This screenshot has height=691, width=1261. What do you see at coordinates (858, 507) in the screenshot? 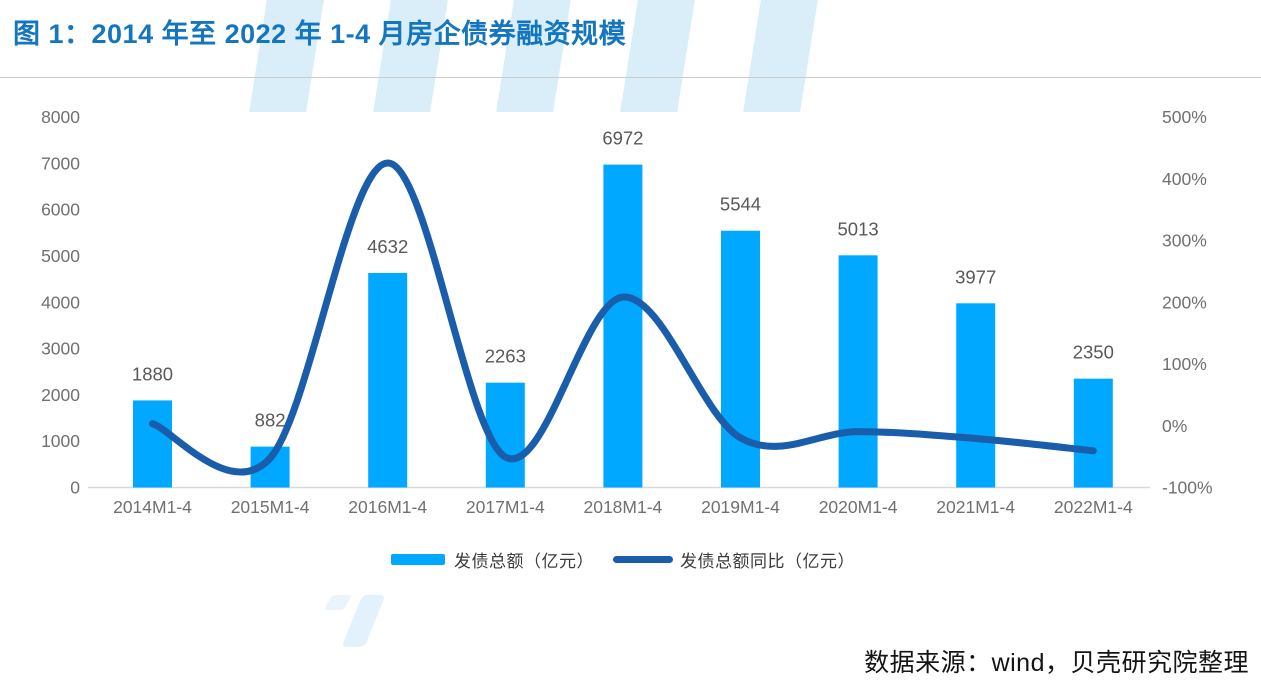
I see `x-axis-category-label: 2020M1-4` at bounding box center [858, 507].